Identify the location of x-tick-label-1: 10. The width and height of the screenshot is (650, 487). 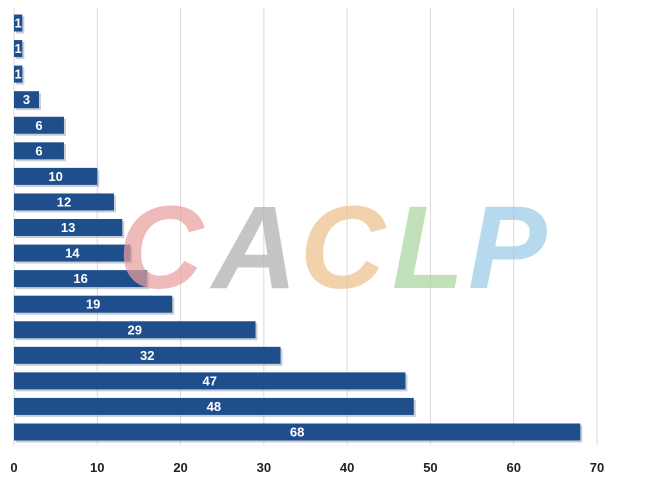
(97, 467).